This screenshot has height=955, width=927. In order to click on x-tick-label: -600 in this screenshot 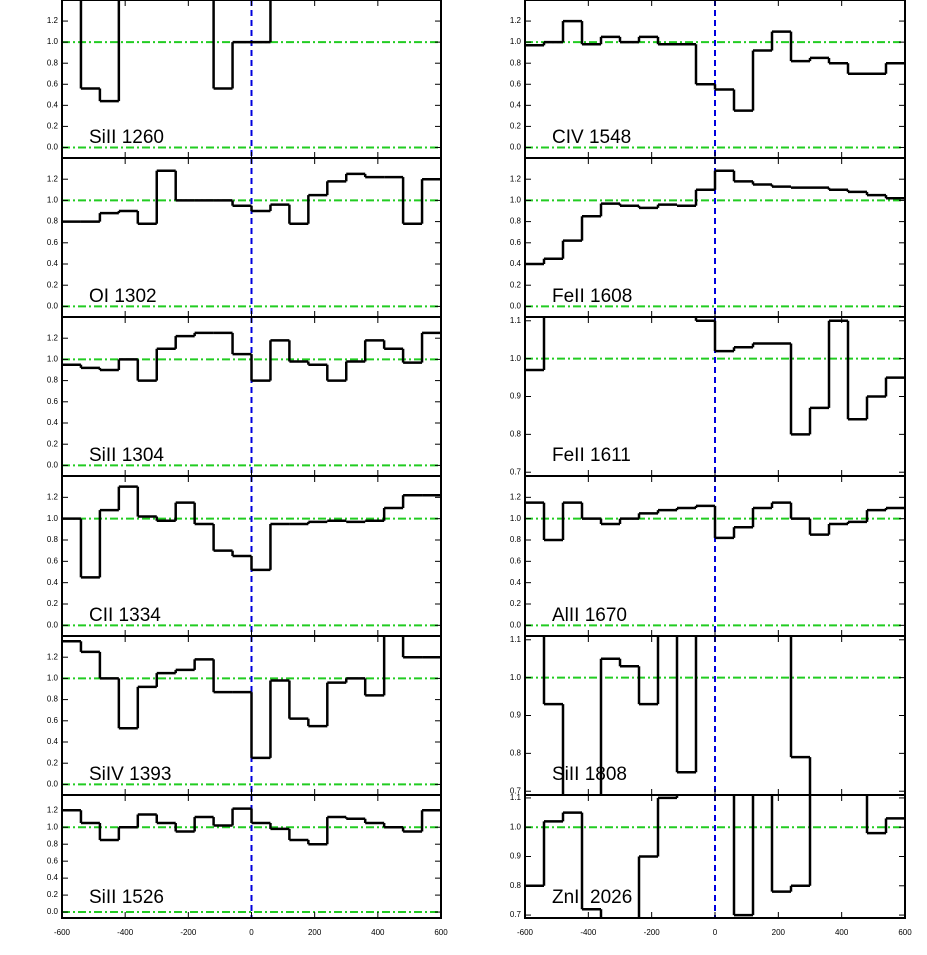, I will do `click(525, 932)`.